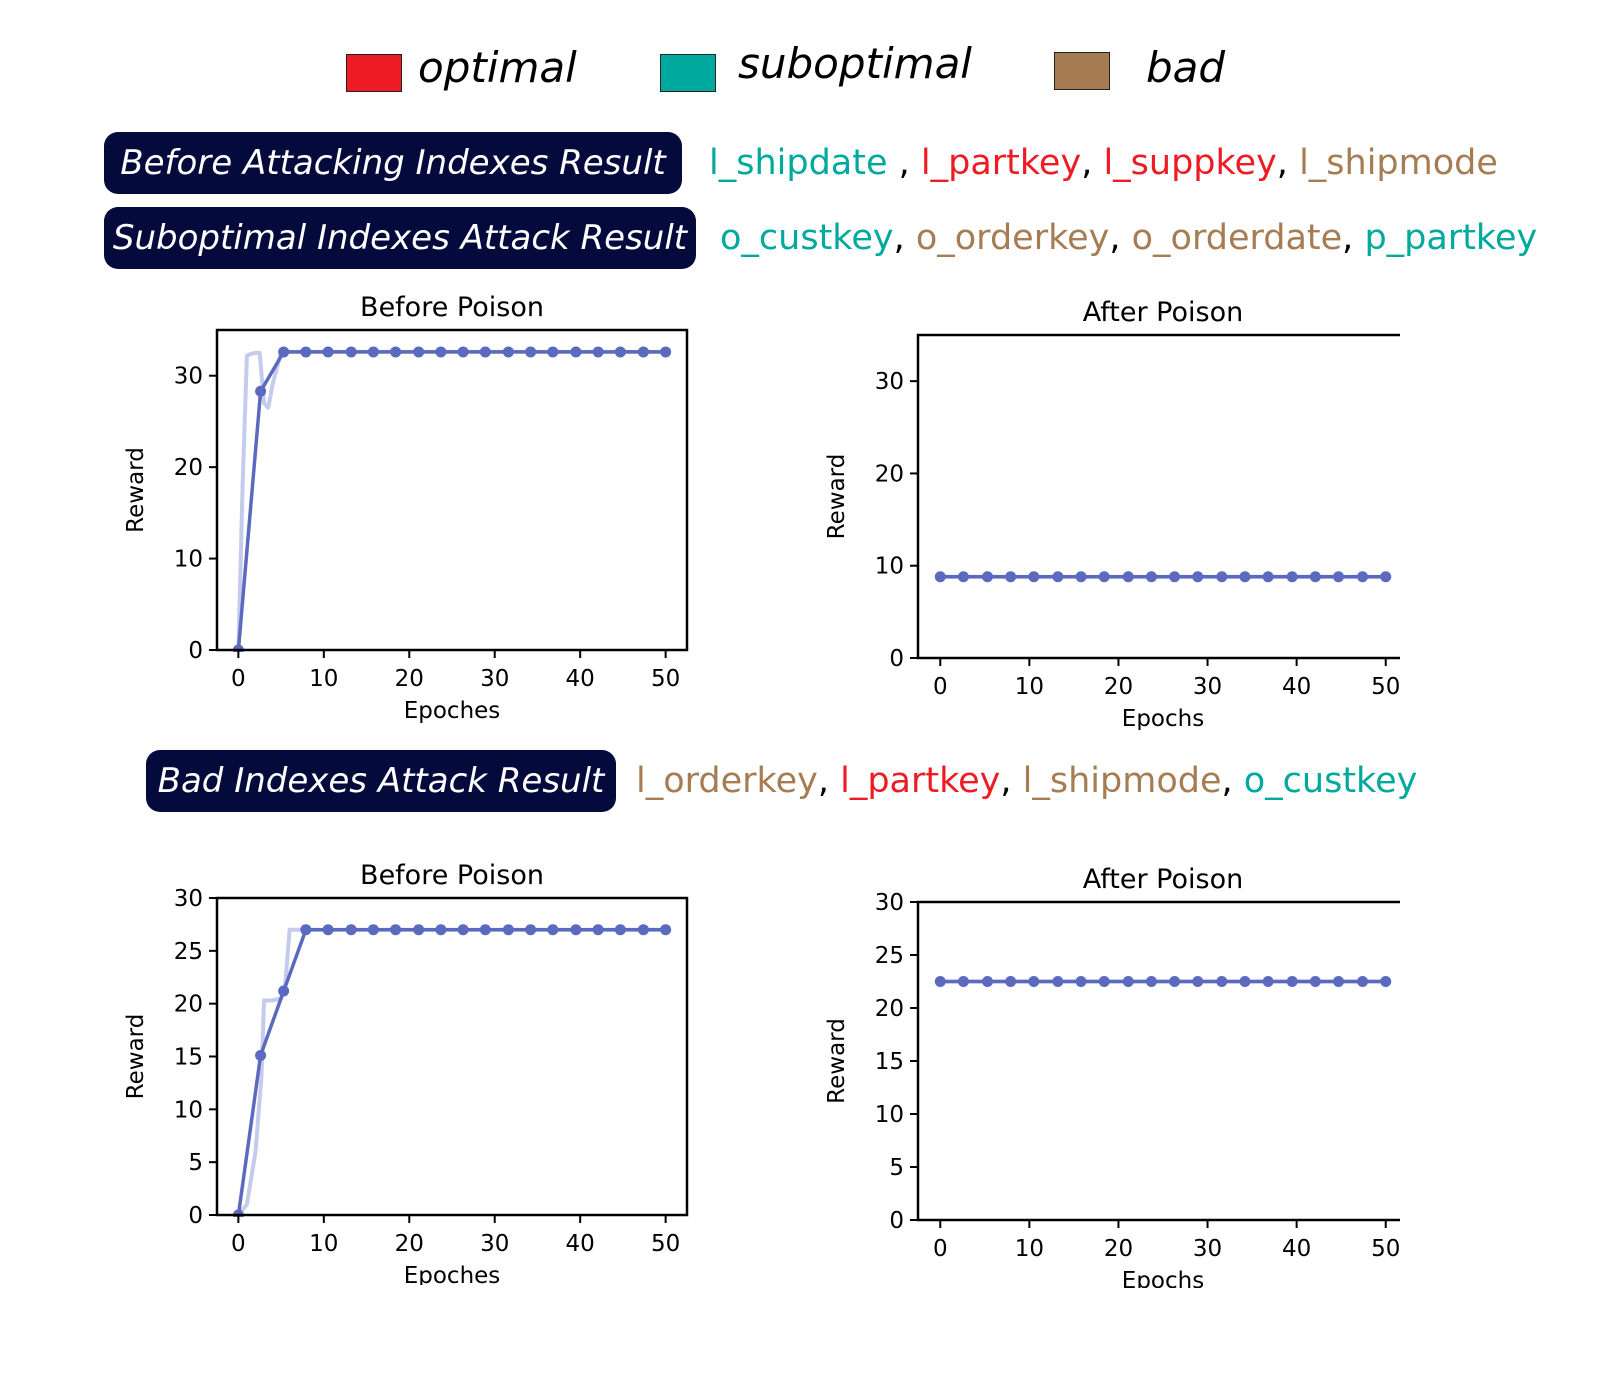 The image size is (1600, 1390). I want to click on legend-item-optimal: optimal, so click(466, 70).